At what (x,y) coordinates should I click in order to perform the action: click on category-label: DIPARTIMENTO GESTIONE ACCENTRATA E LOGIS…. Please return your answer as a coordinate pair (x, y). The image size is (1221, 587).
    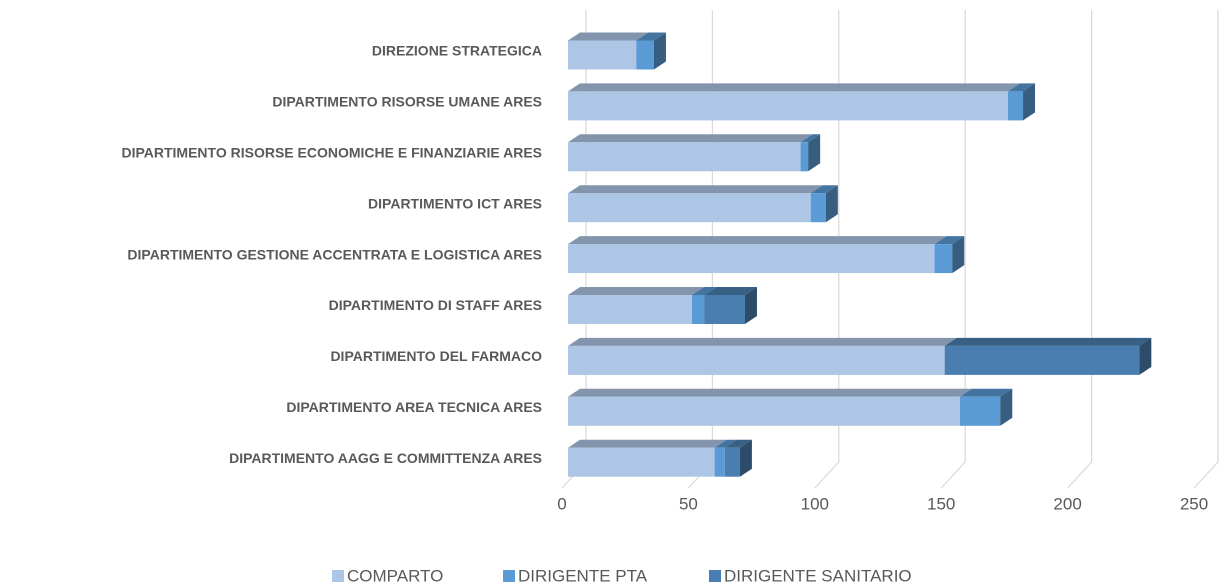
    Looking at the image, I should click on (334, 254).